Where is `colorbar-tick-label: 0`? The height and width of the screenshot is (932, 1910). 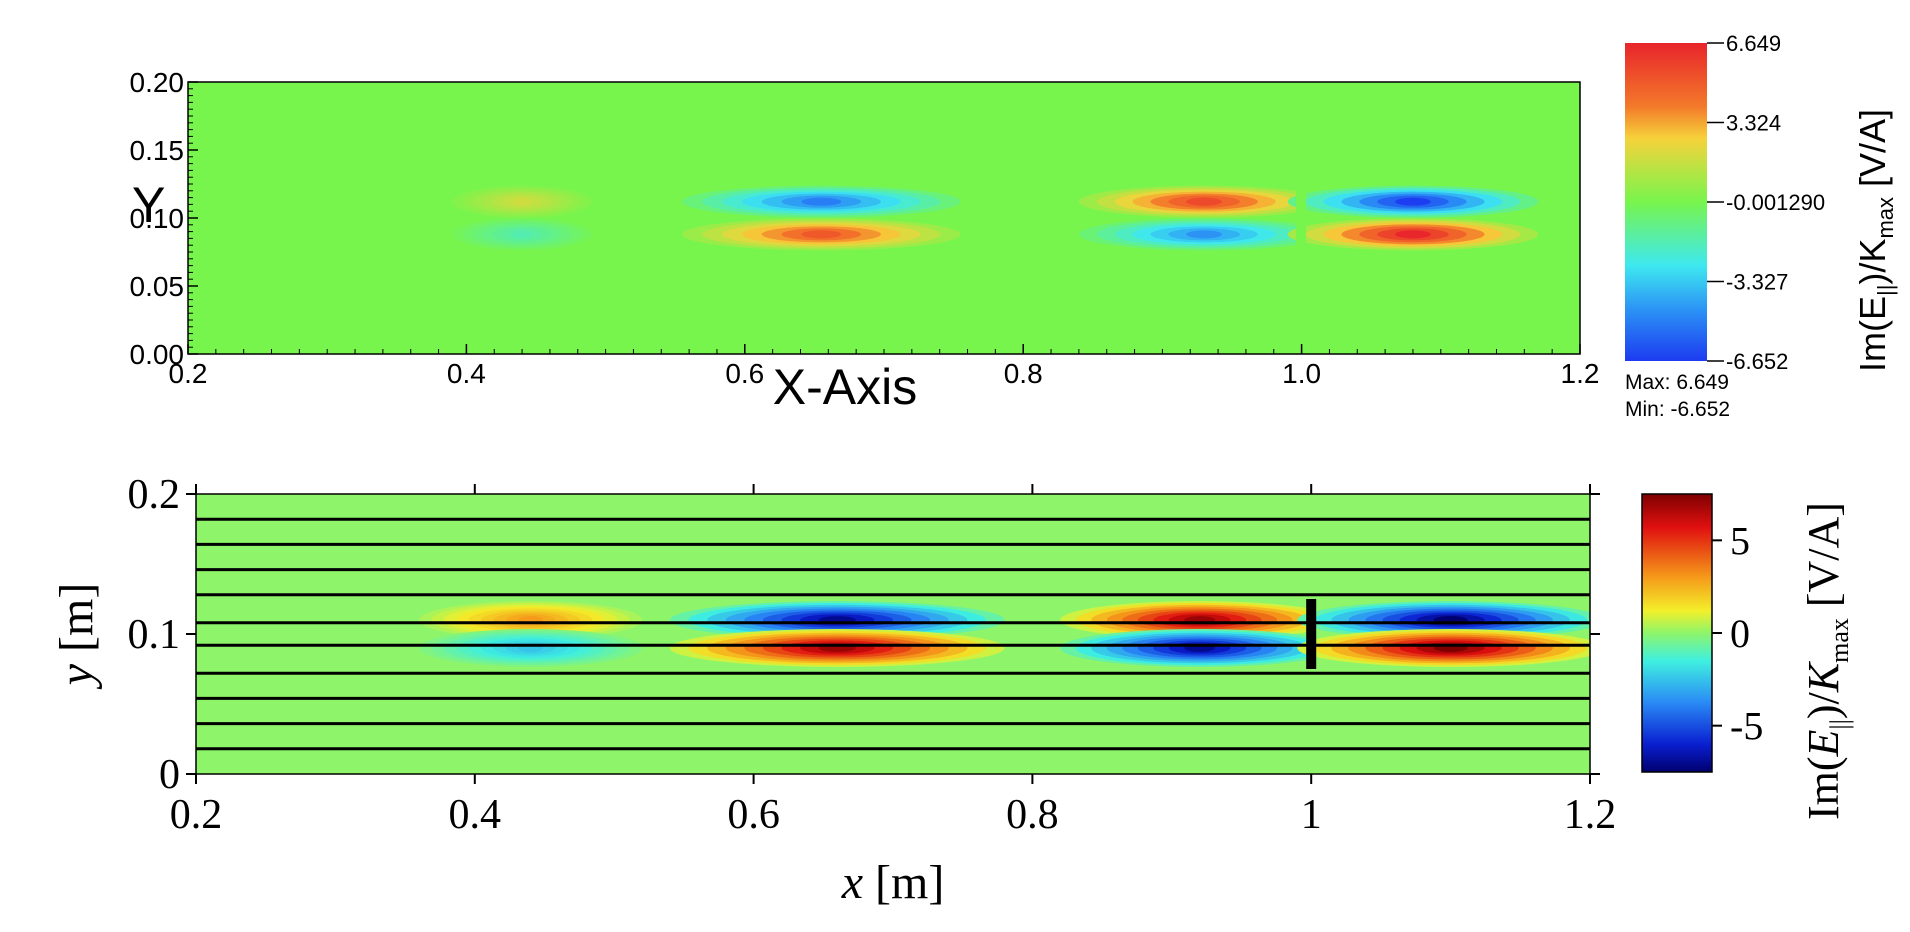 colorbar-tick-label: 0 is located at coordinates (1740, 633).